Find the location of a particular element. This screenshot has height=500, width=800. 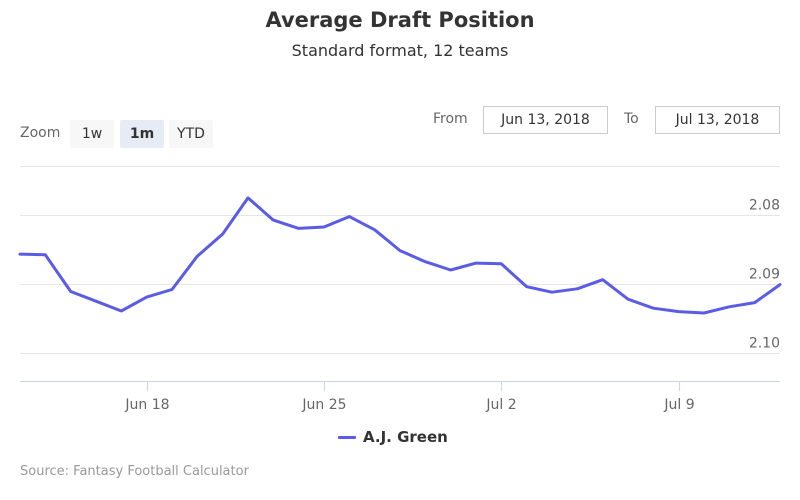

y-tick-label: 2.09 is located at coordinates (764, 275).